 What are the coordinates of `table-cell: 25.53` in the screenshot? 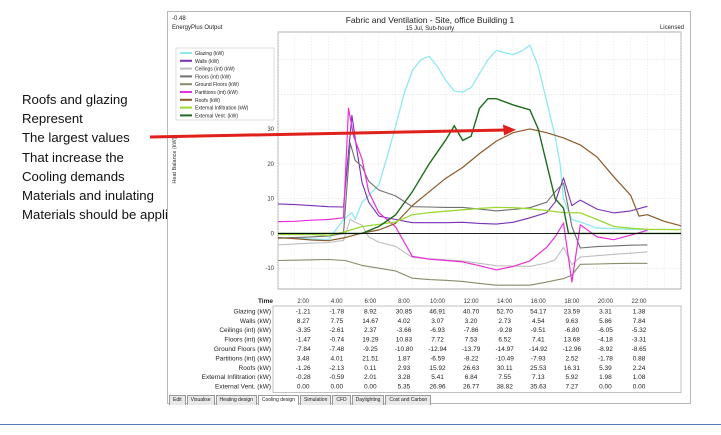 It's located at (538, 368).